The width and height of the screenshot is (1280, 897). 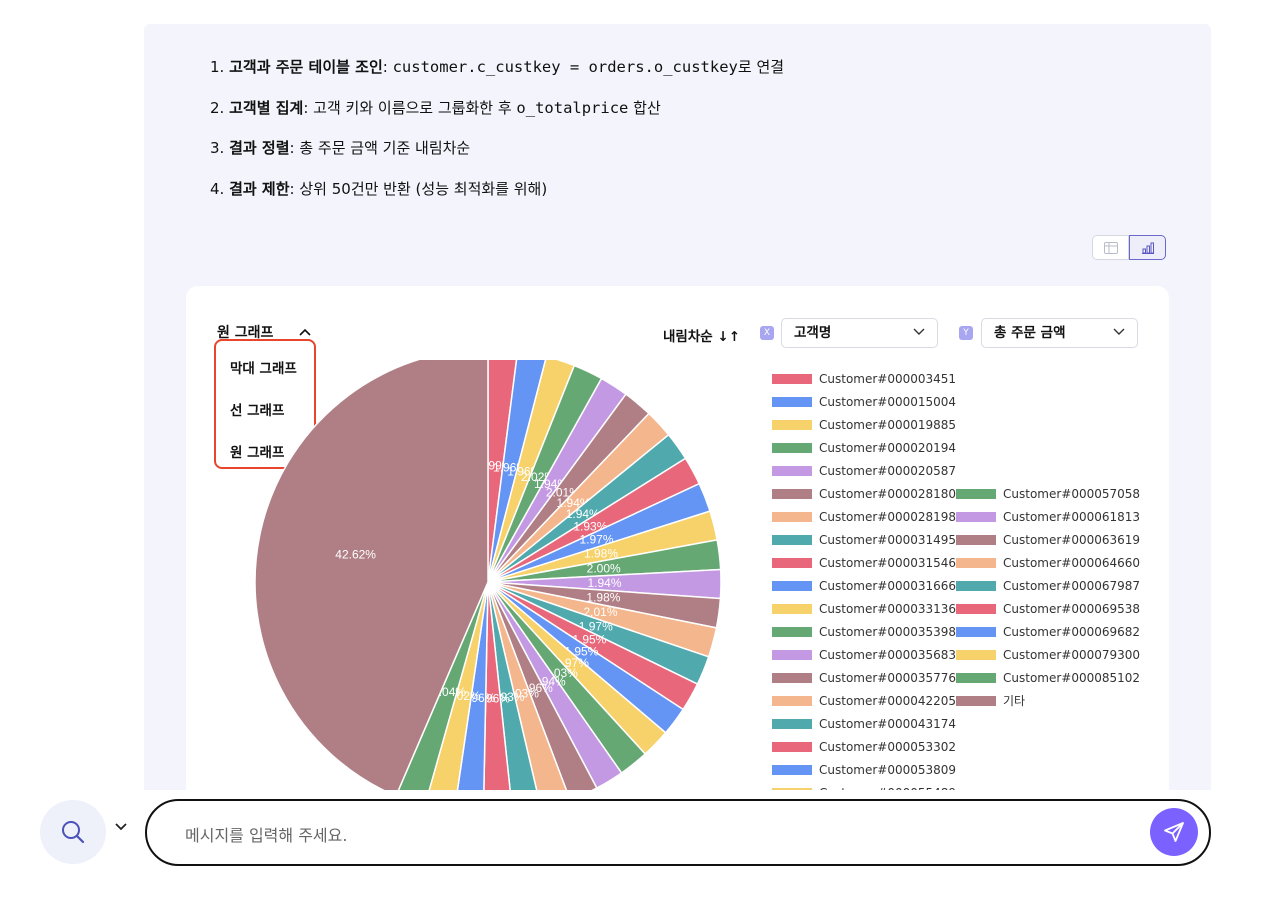 What do you see at coordinates (340, 148) in the screenshot?
I see `step-item: 3. 결과 정렬: 총 주문 금액 기준 내림차순` at bounding box center [340, 148].